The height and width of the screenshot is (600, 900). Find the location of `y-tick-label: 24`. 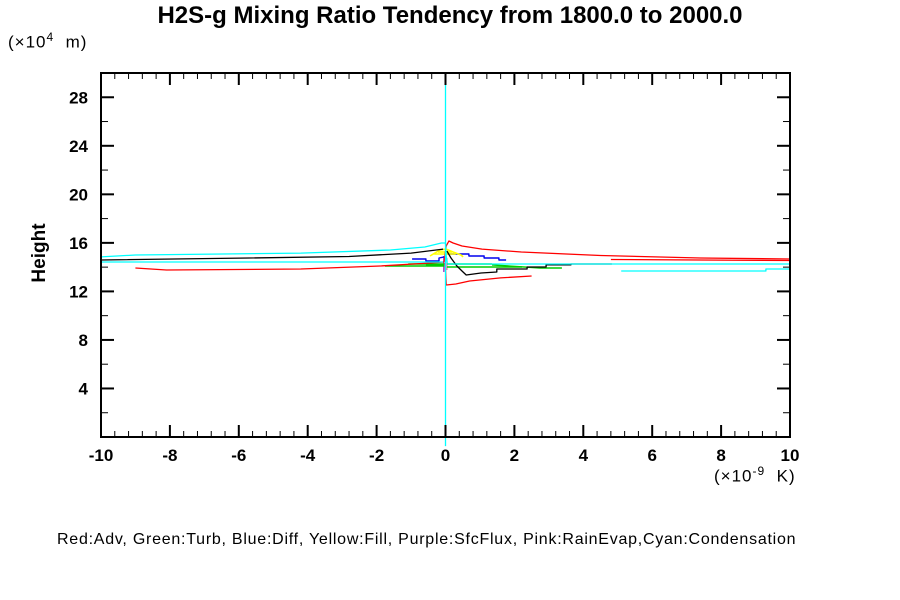

y-tick-label: 24 is located at coordinates (78, 146).